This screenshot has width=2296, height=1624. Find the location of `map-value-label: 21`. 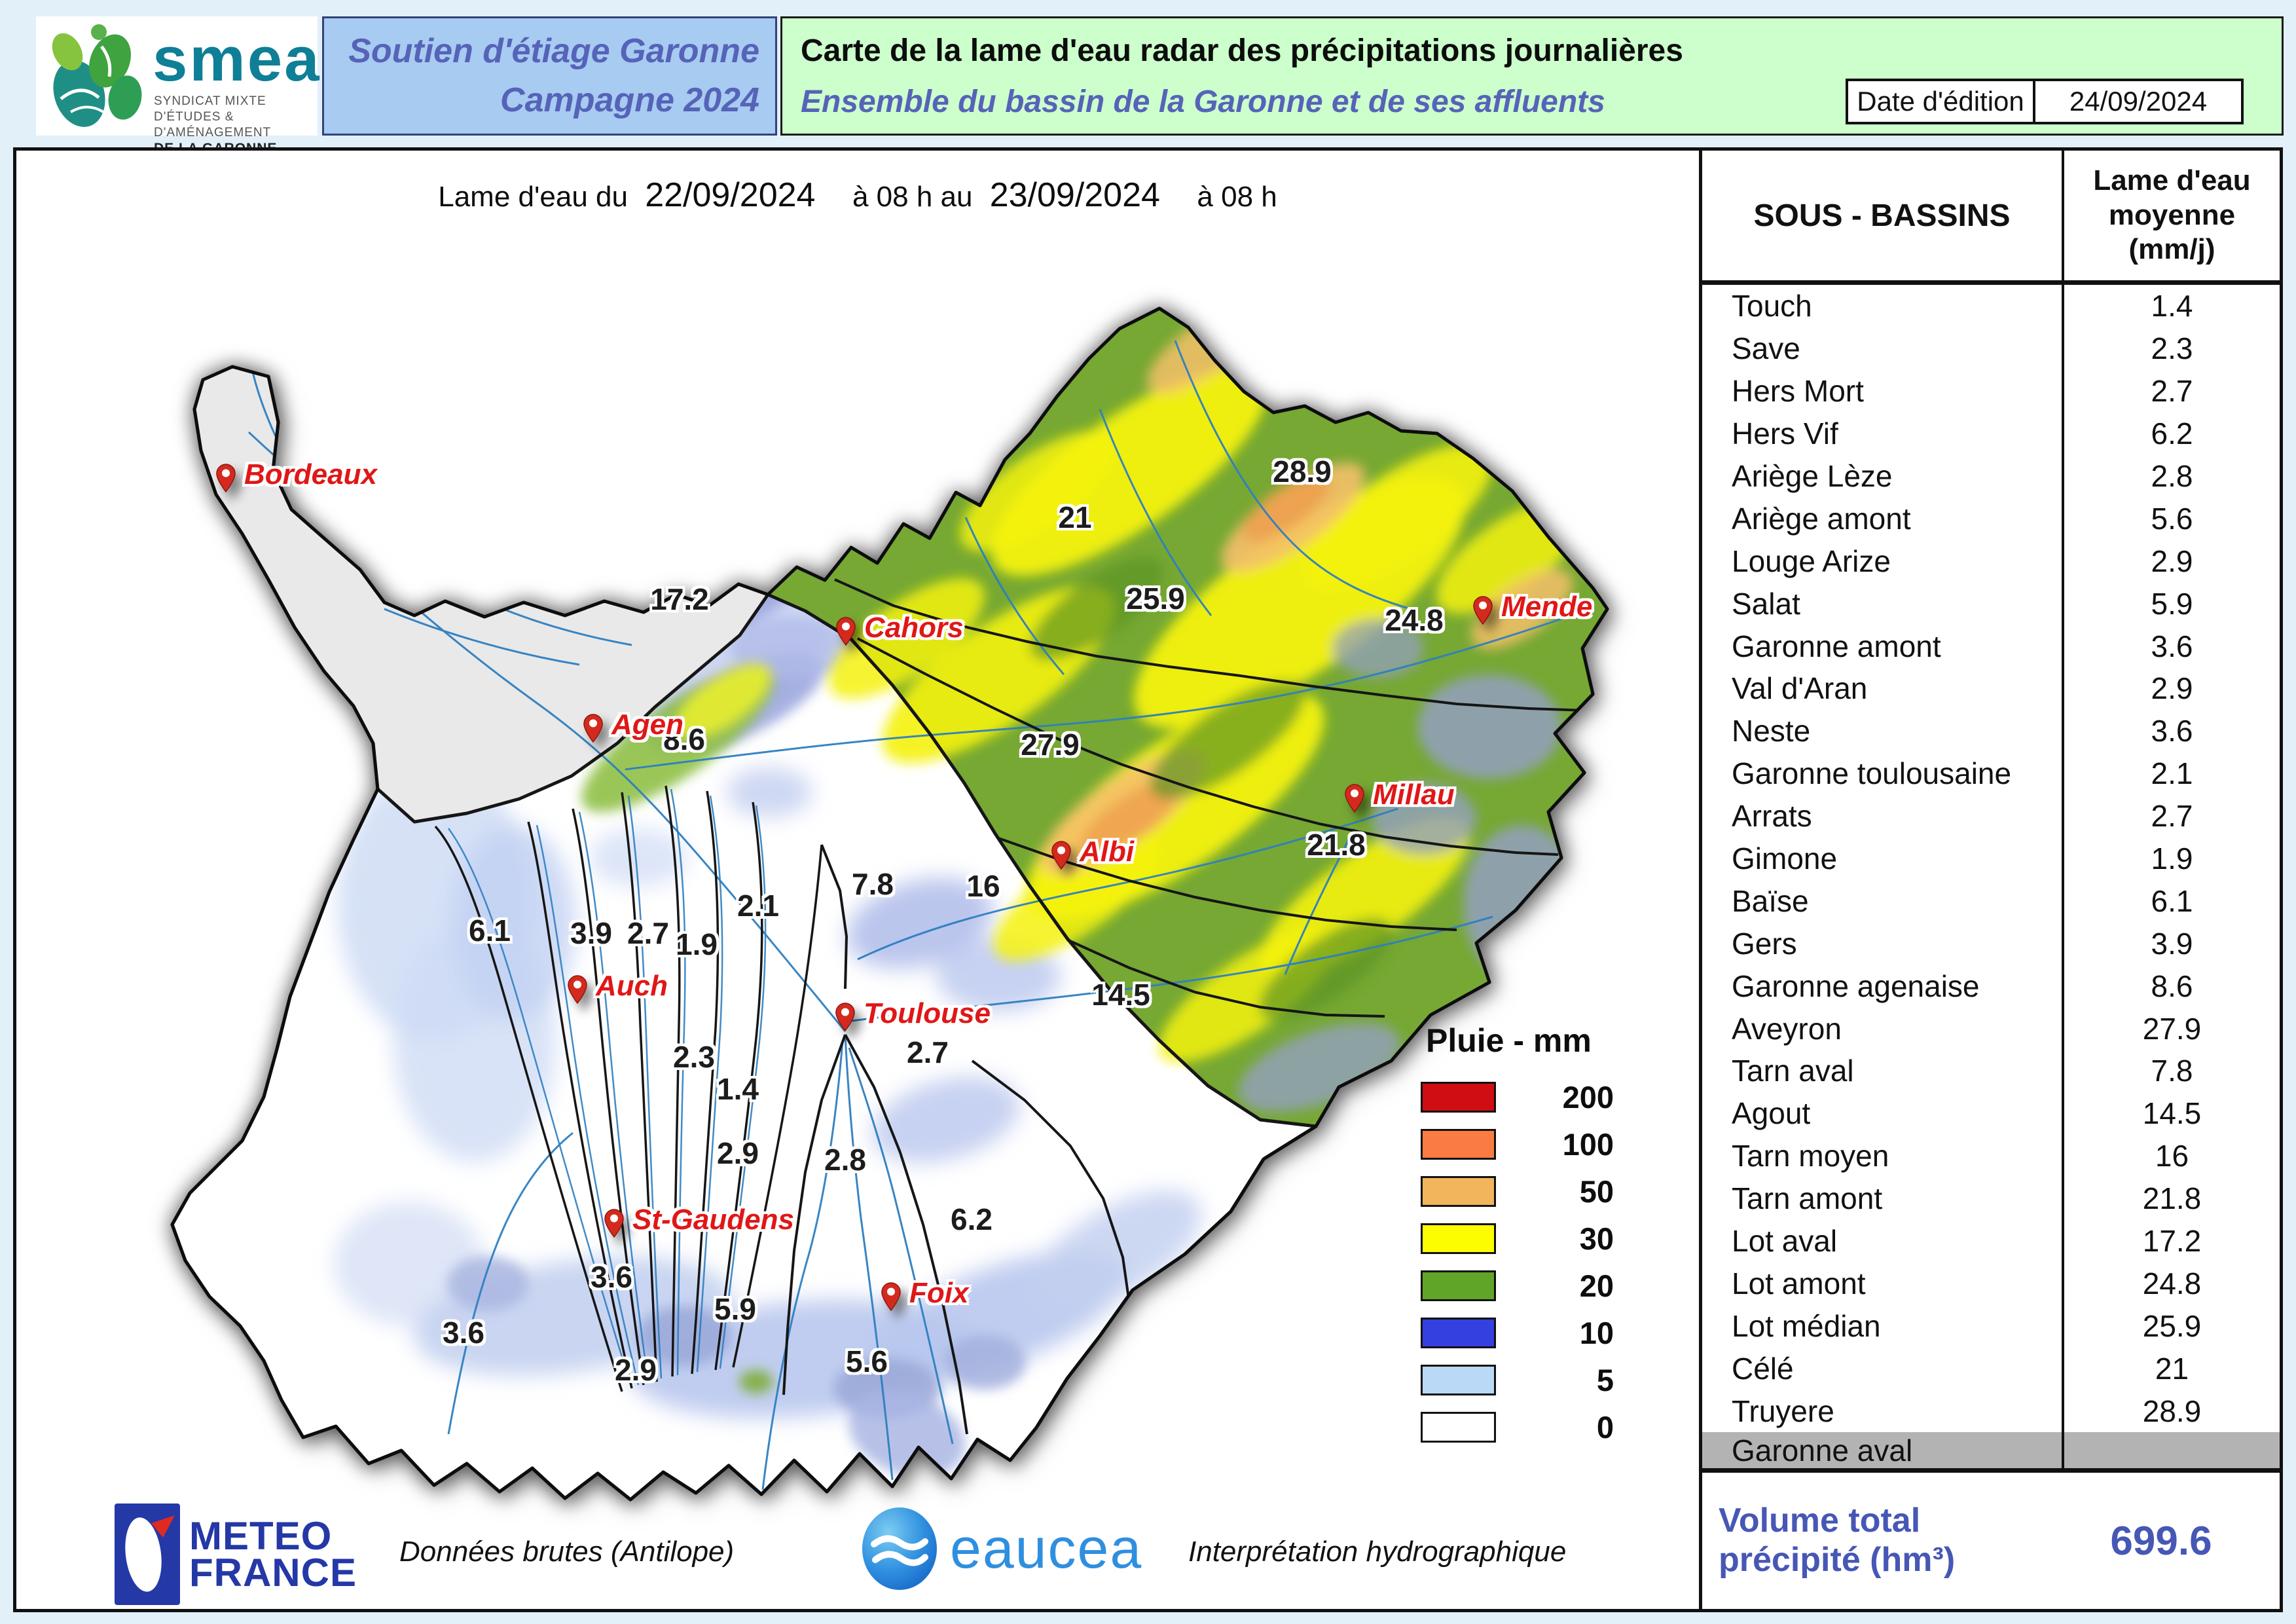

map-value-label: 21 is located at coordinates (1074, 517).